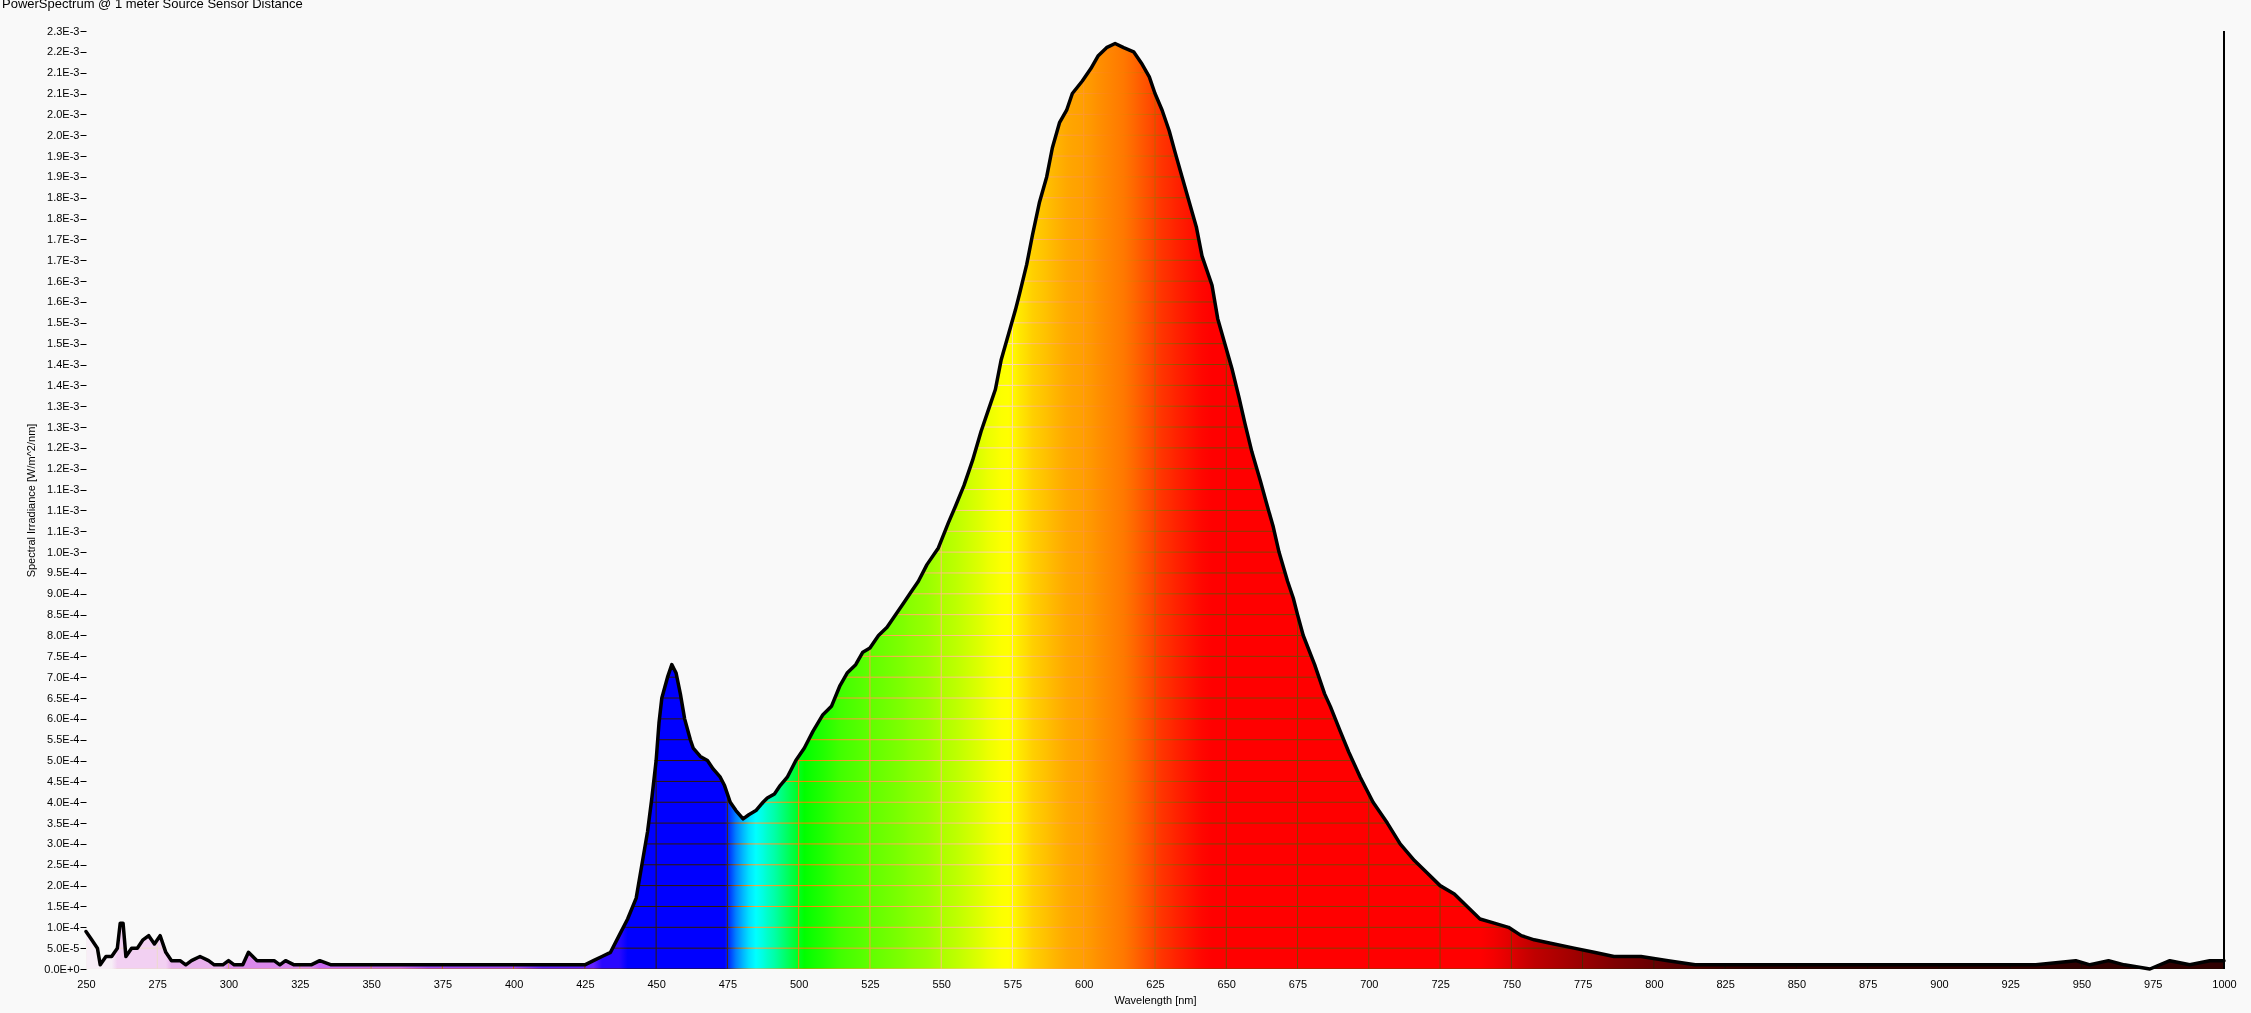 The width and height of the screenshot is (2251, 1013). What do you see at coordinates (86, 983) in the screenshot?
I see `x-tick-label: 250` at bounding box center [86, 983].